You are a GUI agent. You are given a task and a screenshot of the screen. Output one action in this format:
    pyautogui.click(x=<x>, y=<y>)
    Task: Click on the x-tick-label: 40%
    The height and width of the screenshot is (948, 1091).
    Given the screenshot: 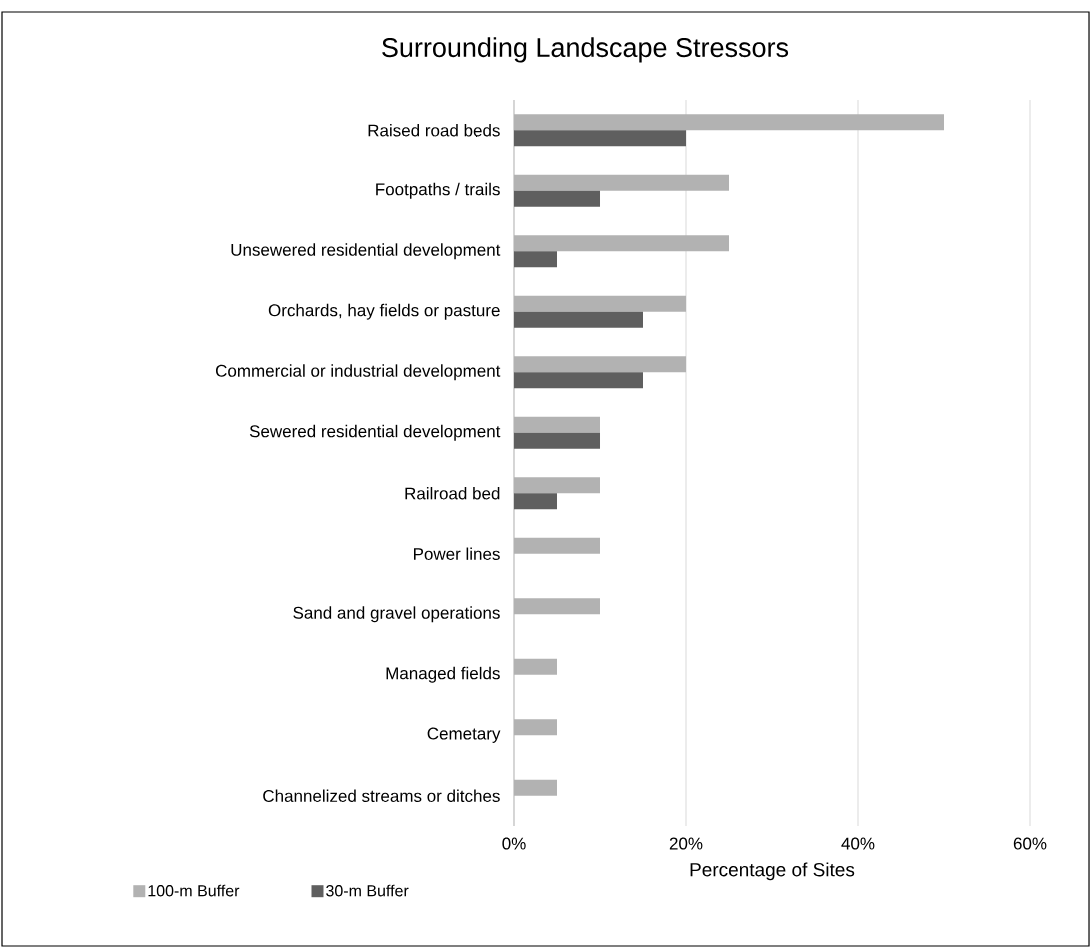 What is the action you would take?
    pyautogui.click(x=858, y=843)
    